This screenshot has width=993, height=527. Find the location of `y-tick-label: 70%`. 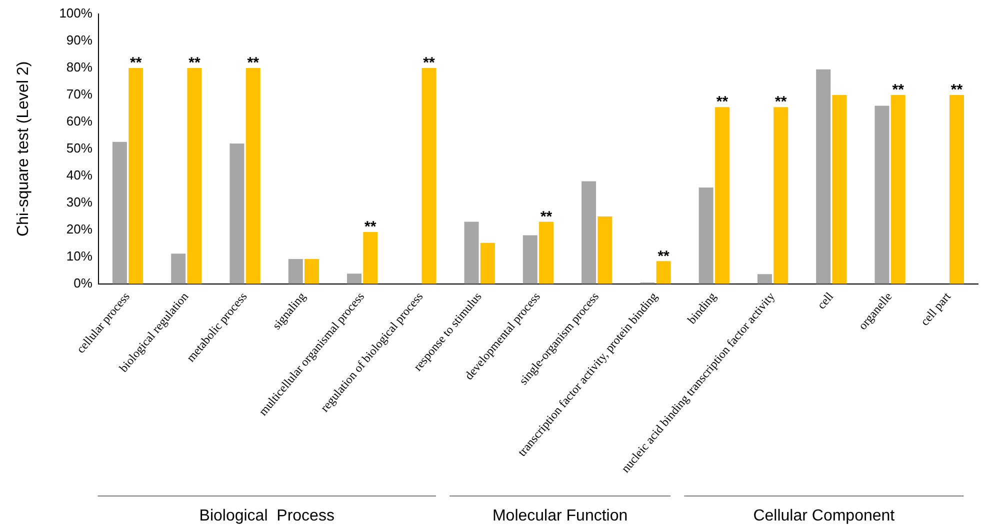

y-tick-label: 70% is located at coordinates (79, 94).